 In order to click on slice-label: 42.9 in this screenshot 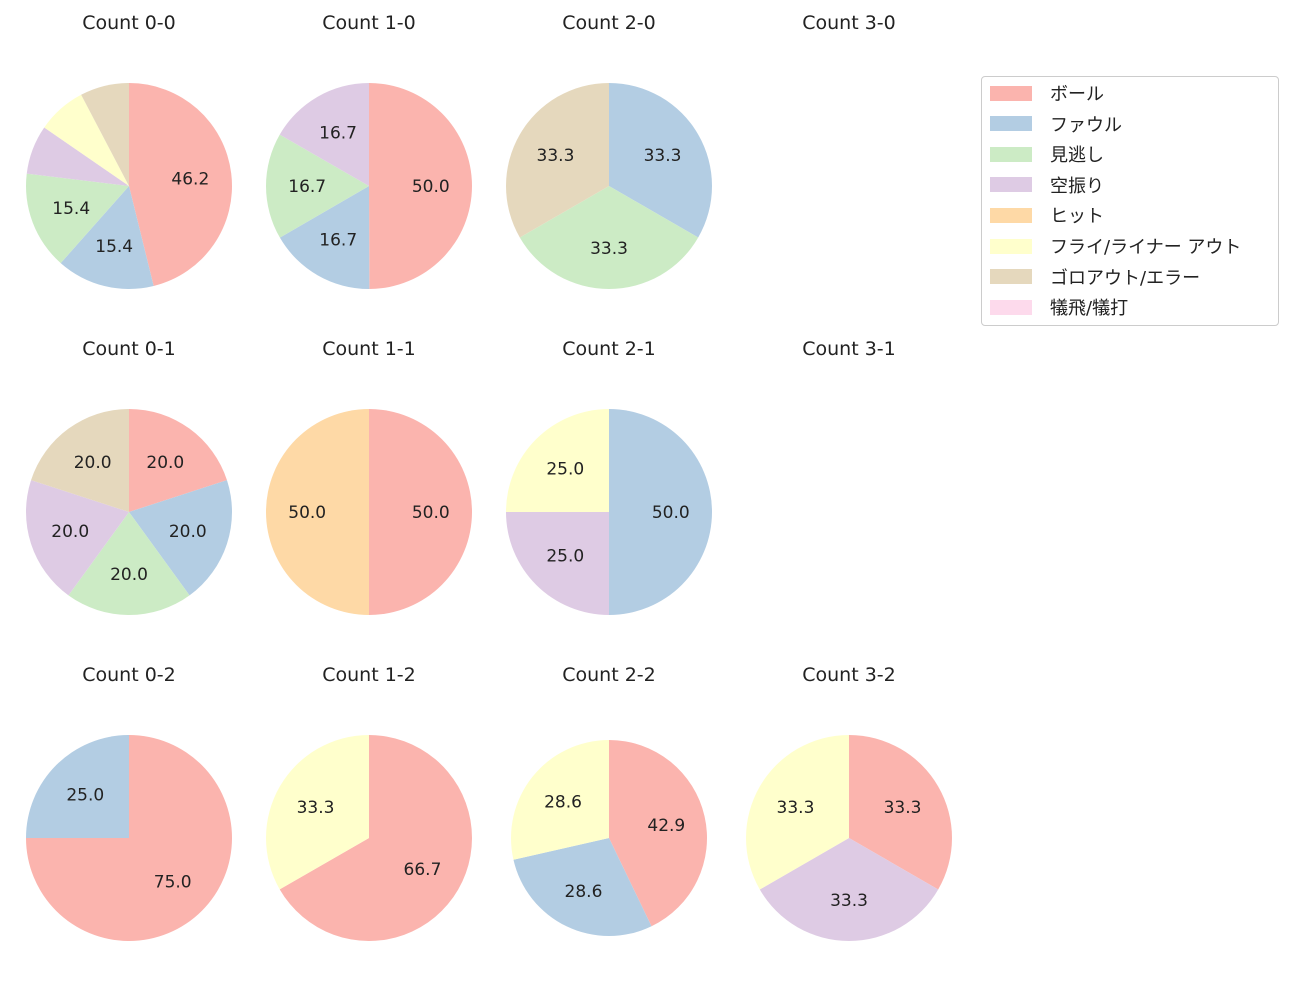, I will do `click(666, 826)`.